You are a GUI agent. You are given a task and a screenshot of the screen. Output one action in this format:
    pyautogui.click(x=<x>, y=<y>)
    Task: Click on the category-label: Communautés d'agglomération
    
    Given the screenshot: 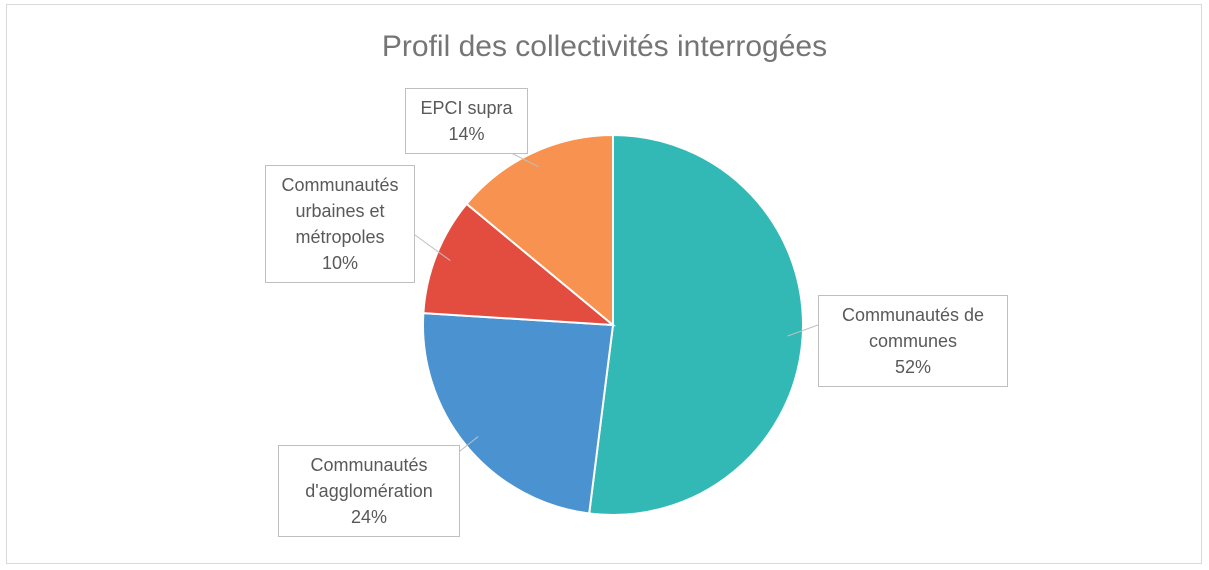 What is the action you would take?
    pyautogui.click(x=369, y=478)
    